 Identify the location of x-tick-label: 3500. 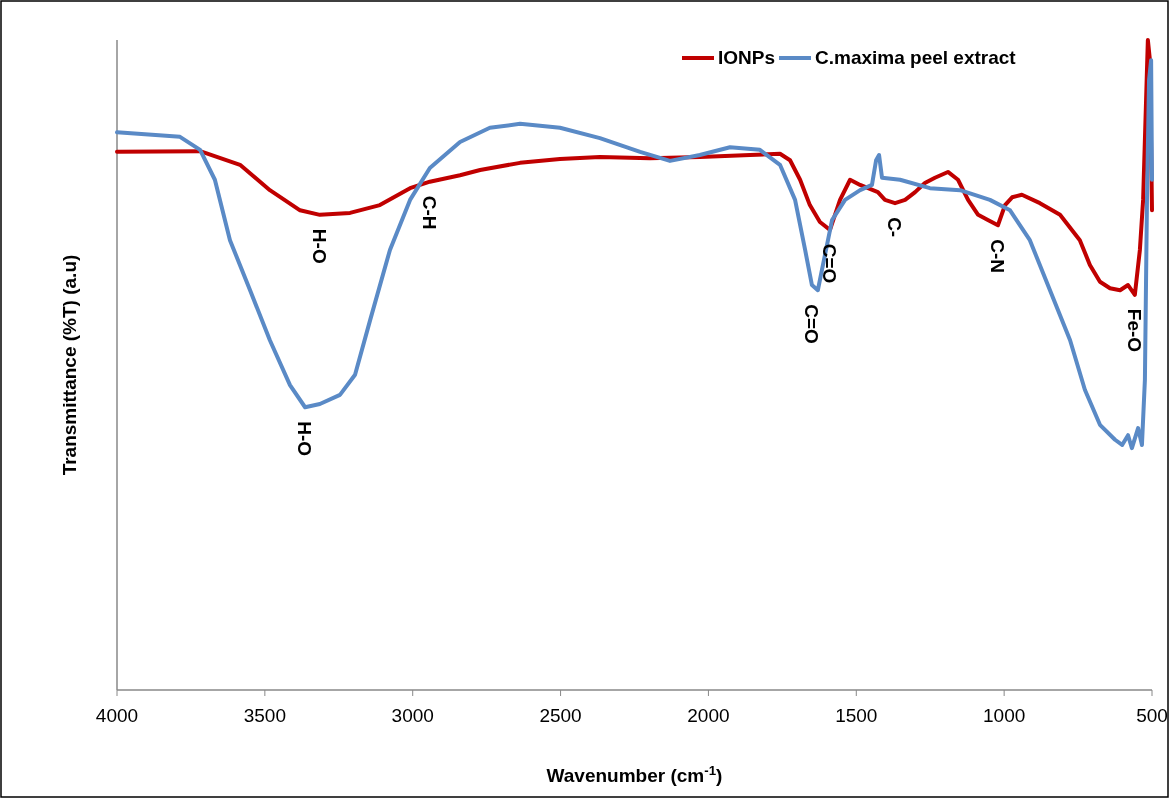
(264, 715).